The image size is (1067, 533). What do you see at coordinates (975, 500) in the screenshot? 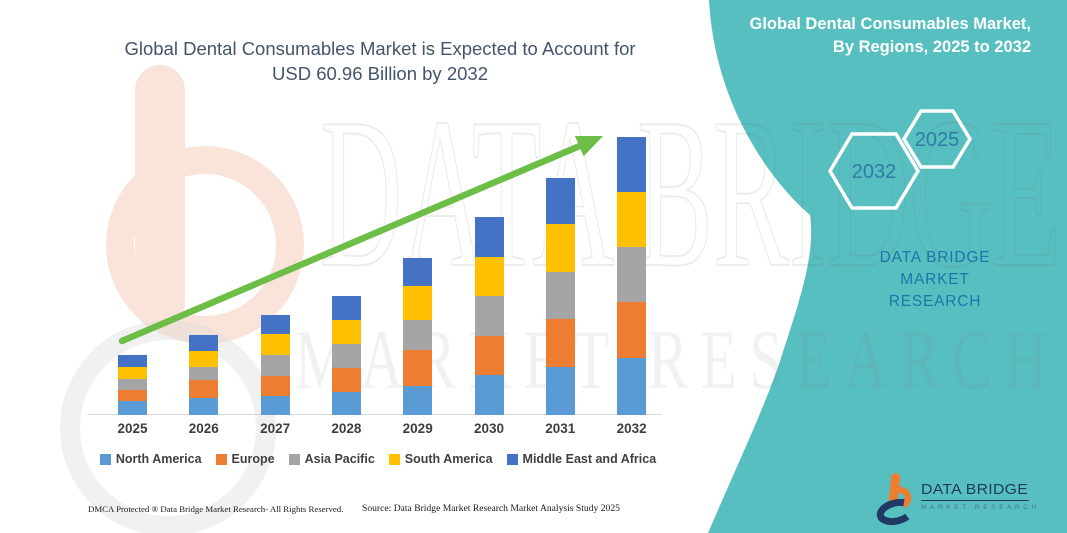
I see `logo-divider` at bounding box center [975, 500].